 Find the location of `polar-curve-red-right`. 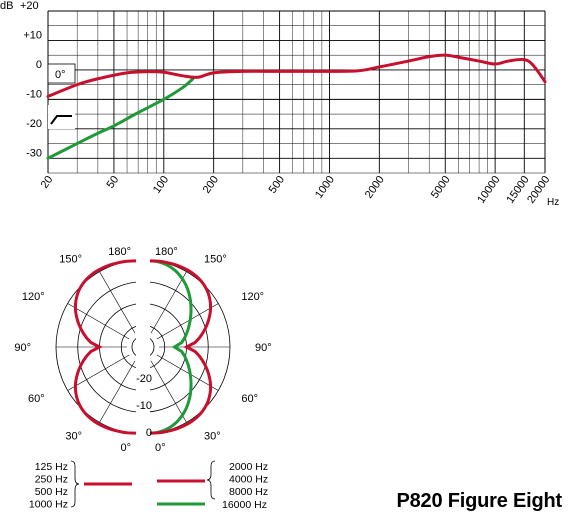

polar-curve-red-right is located at coordinates (181, 347).